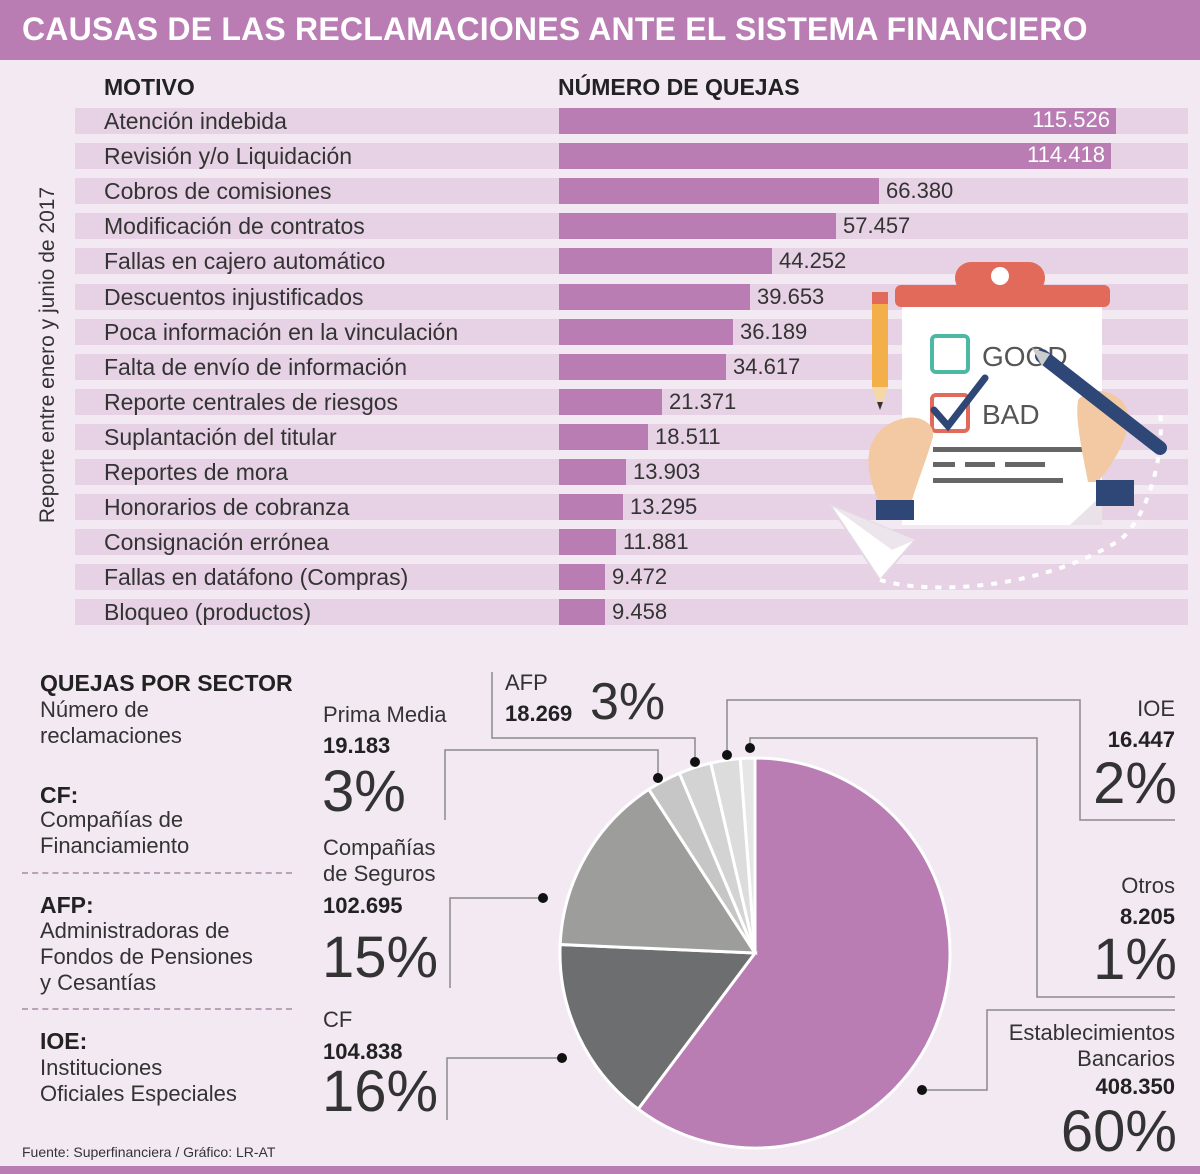 The height and width of the screenshot is (1174, 1200). What do you see at coordinates (115, 845) in the screenshot?
I see `def-cf-line-2: Financiamiento` at bounding box center [115, 845].